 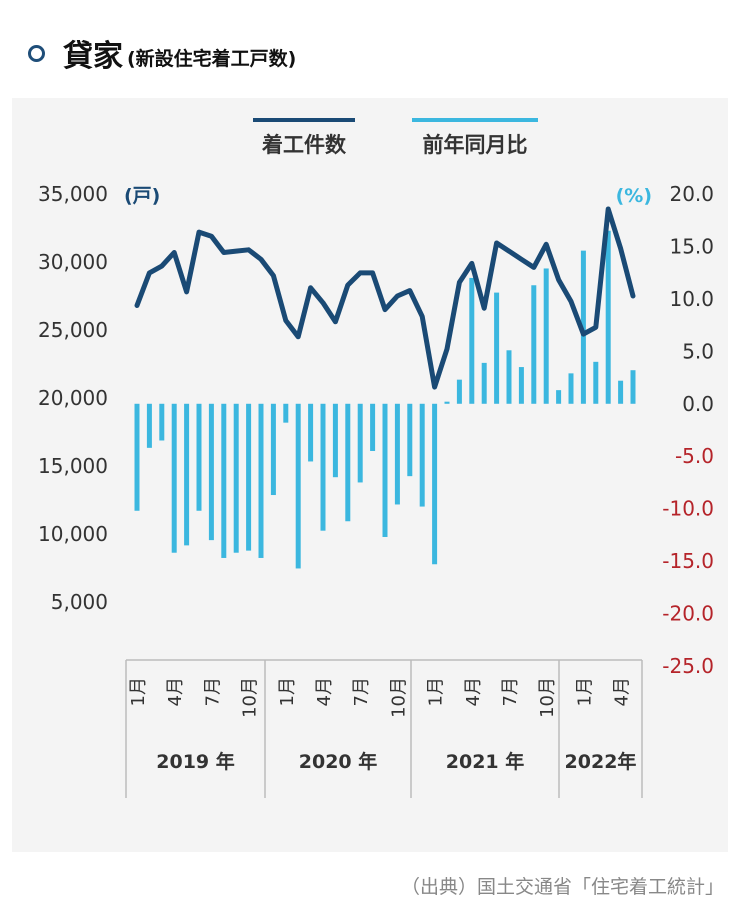 What do you see at coordinates (694, 456) in the screenshot?
I see `right-axis-tick: -5.0` at bounding box center [694, 456].